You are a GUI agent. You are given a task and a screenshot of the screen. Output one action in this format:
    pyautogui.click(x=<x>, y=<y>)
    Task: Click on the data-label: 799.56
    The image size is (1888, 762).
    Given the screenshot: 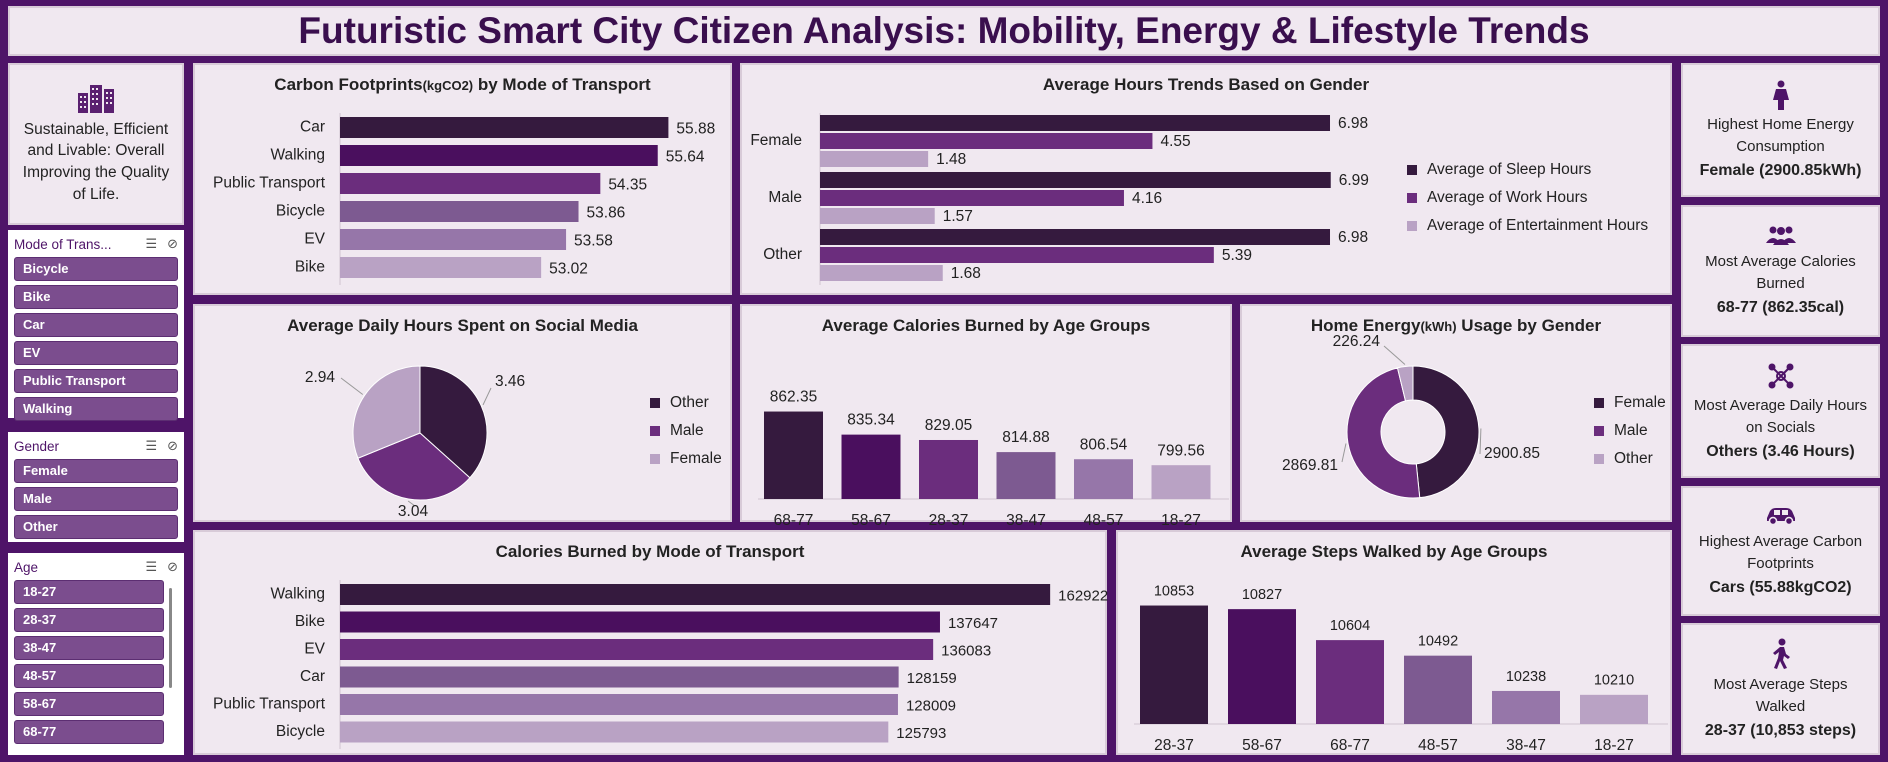 What is the action you would take?
    pyautogui.click(x=1180, y=450)
    